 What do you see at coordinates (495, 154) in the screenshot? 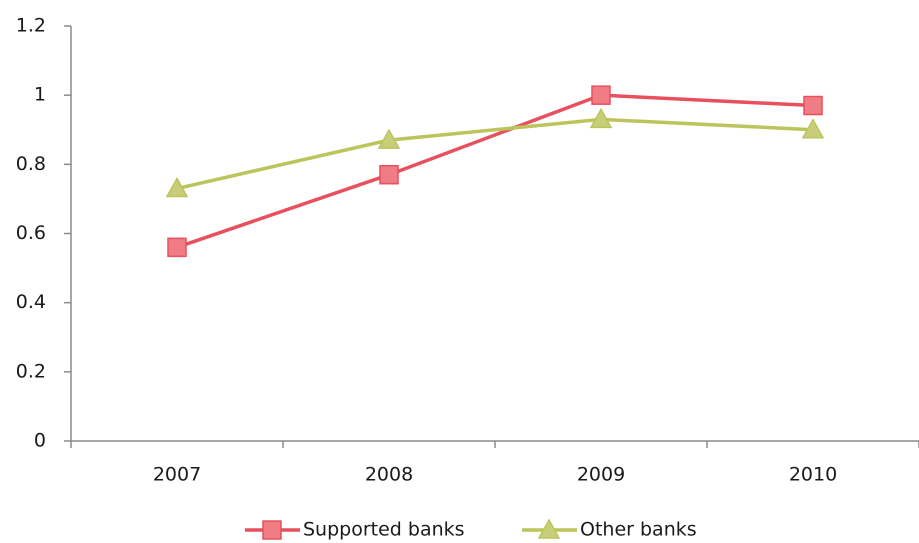
I see `series-line` at bounding box center [495, 154].